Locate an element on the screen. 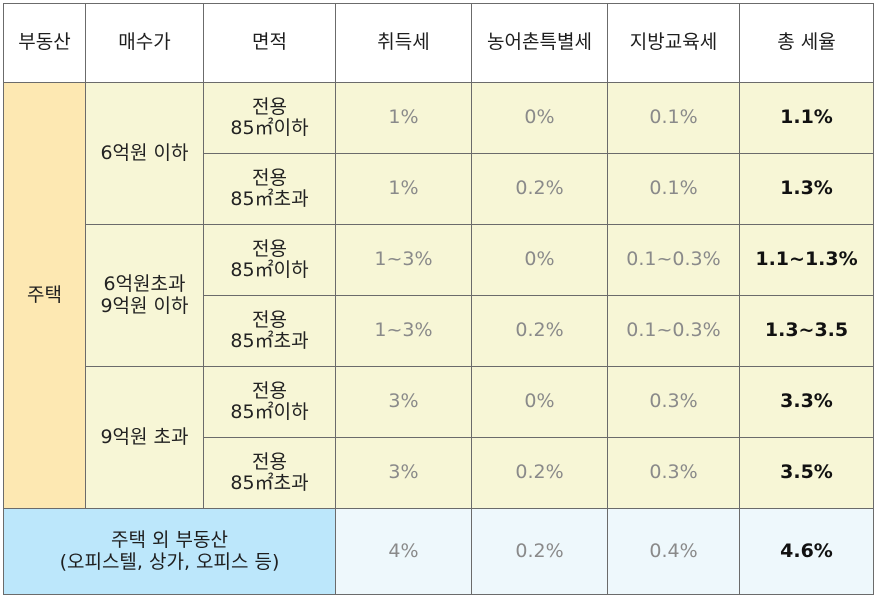 This screenshot has height=595, width=876. table-row: 전용 85㎡초과 1~3% 0.2% 0.1~0.3% 1.3~3.5 is located at coordinates (439, 331).